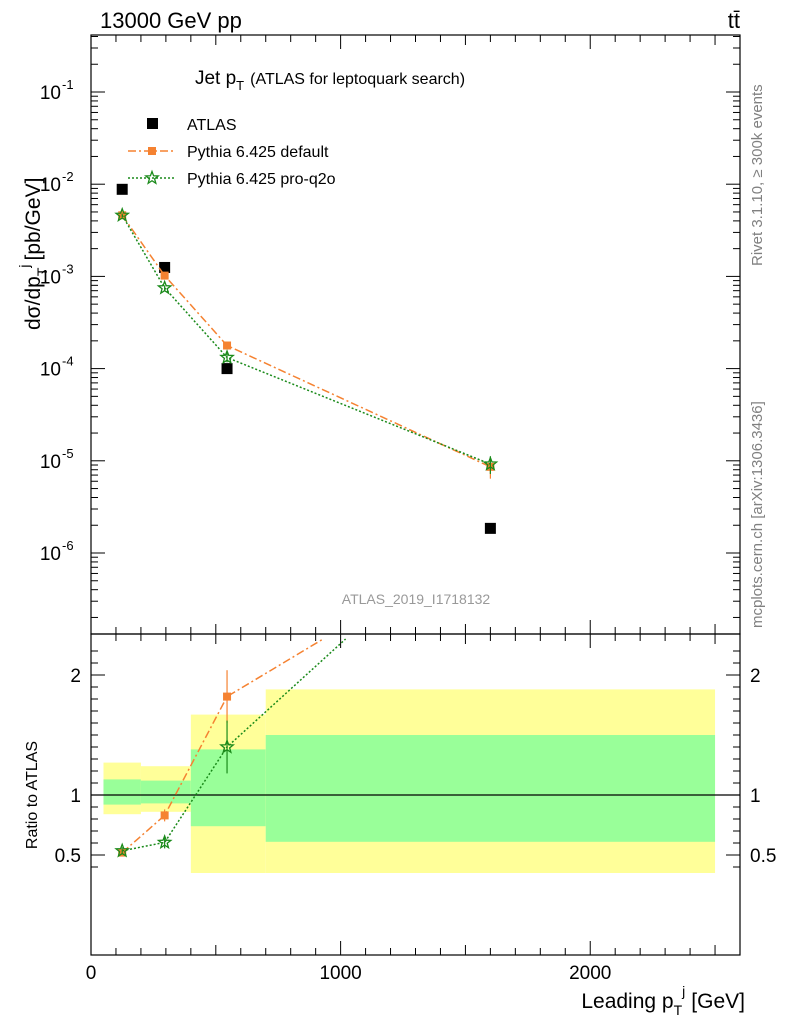 This screenshot has height=1024, width=786. Describe the element at coordinates (416, 599) in the screenshot. I see `analysis-watermark: ATLAS_2019_I1718132` at that location.